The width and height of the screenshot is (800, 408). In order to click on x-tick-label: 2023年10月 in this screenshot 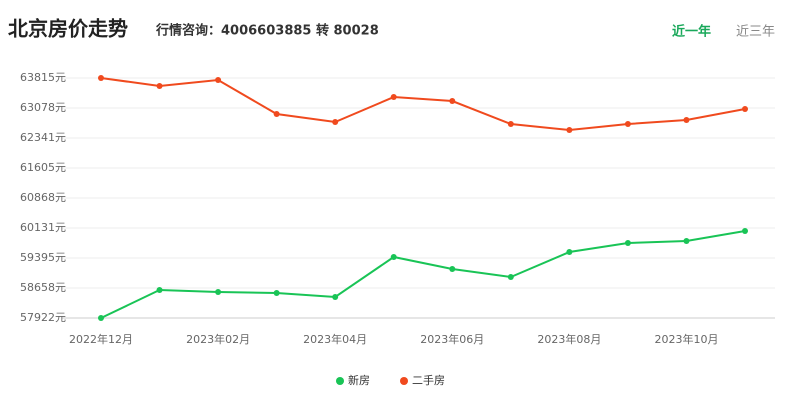, I will do `click(686, 339)`.